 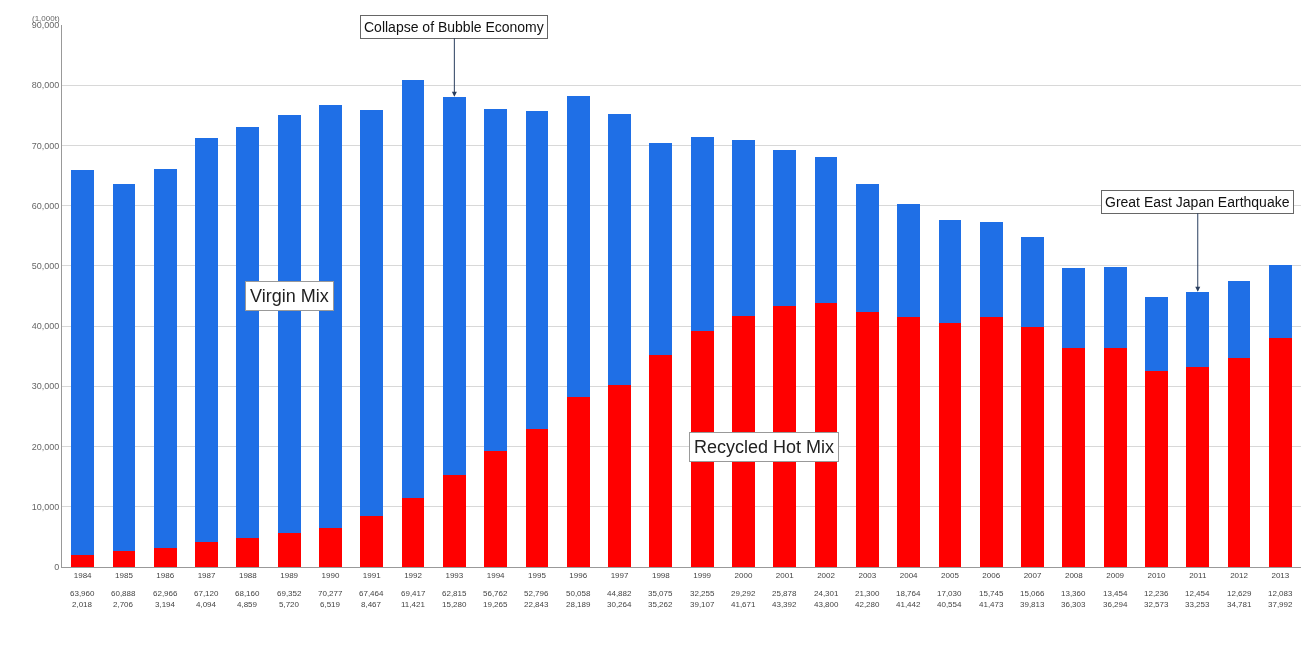 I want to click on x-tick-label: 1989, so click(x=289, y=575).